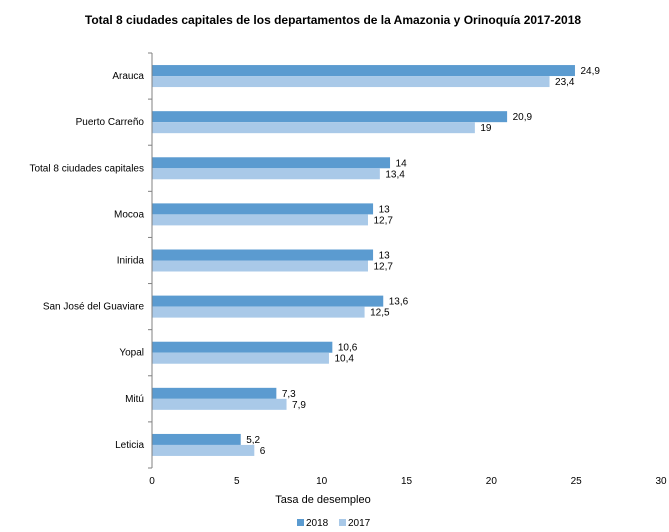 This screenshot has height=532, width=669. What do you see at coordinates (395, 174) in the screenshot?
I see `data-label-2017: 13,4` at bounding box center [395, 174].